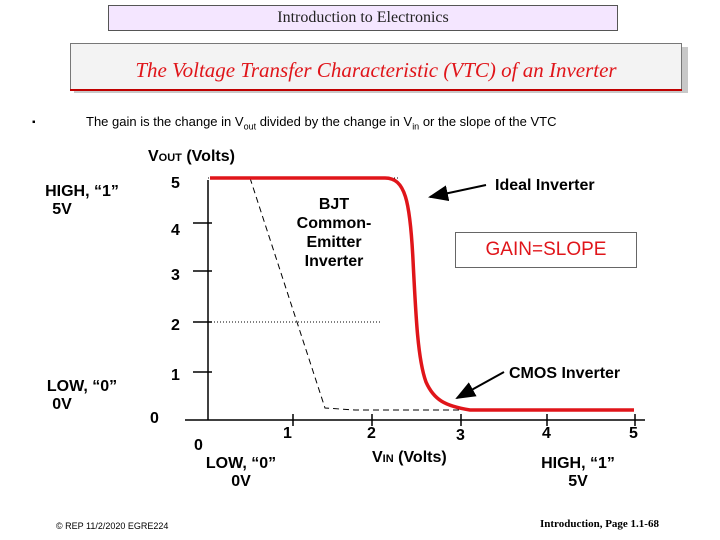 Image resolution: width=720 pixels, height=540 pixels. I want to click on gain-text-post: or the slope of the VTC, so click(488, 121).